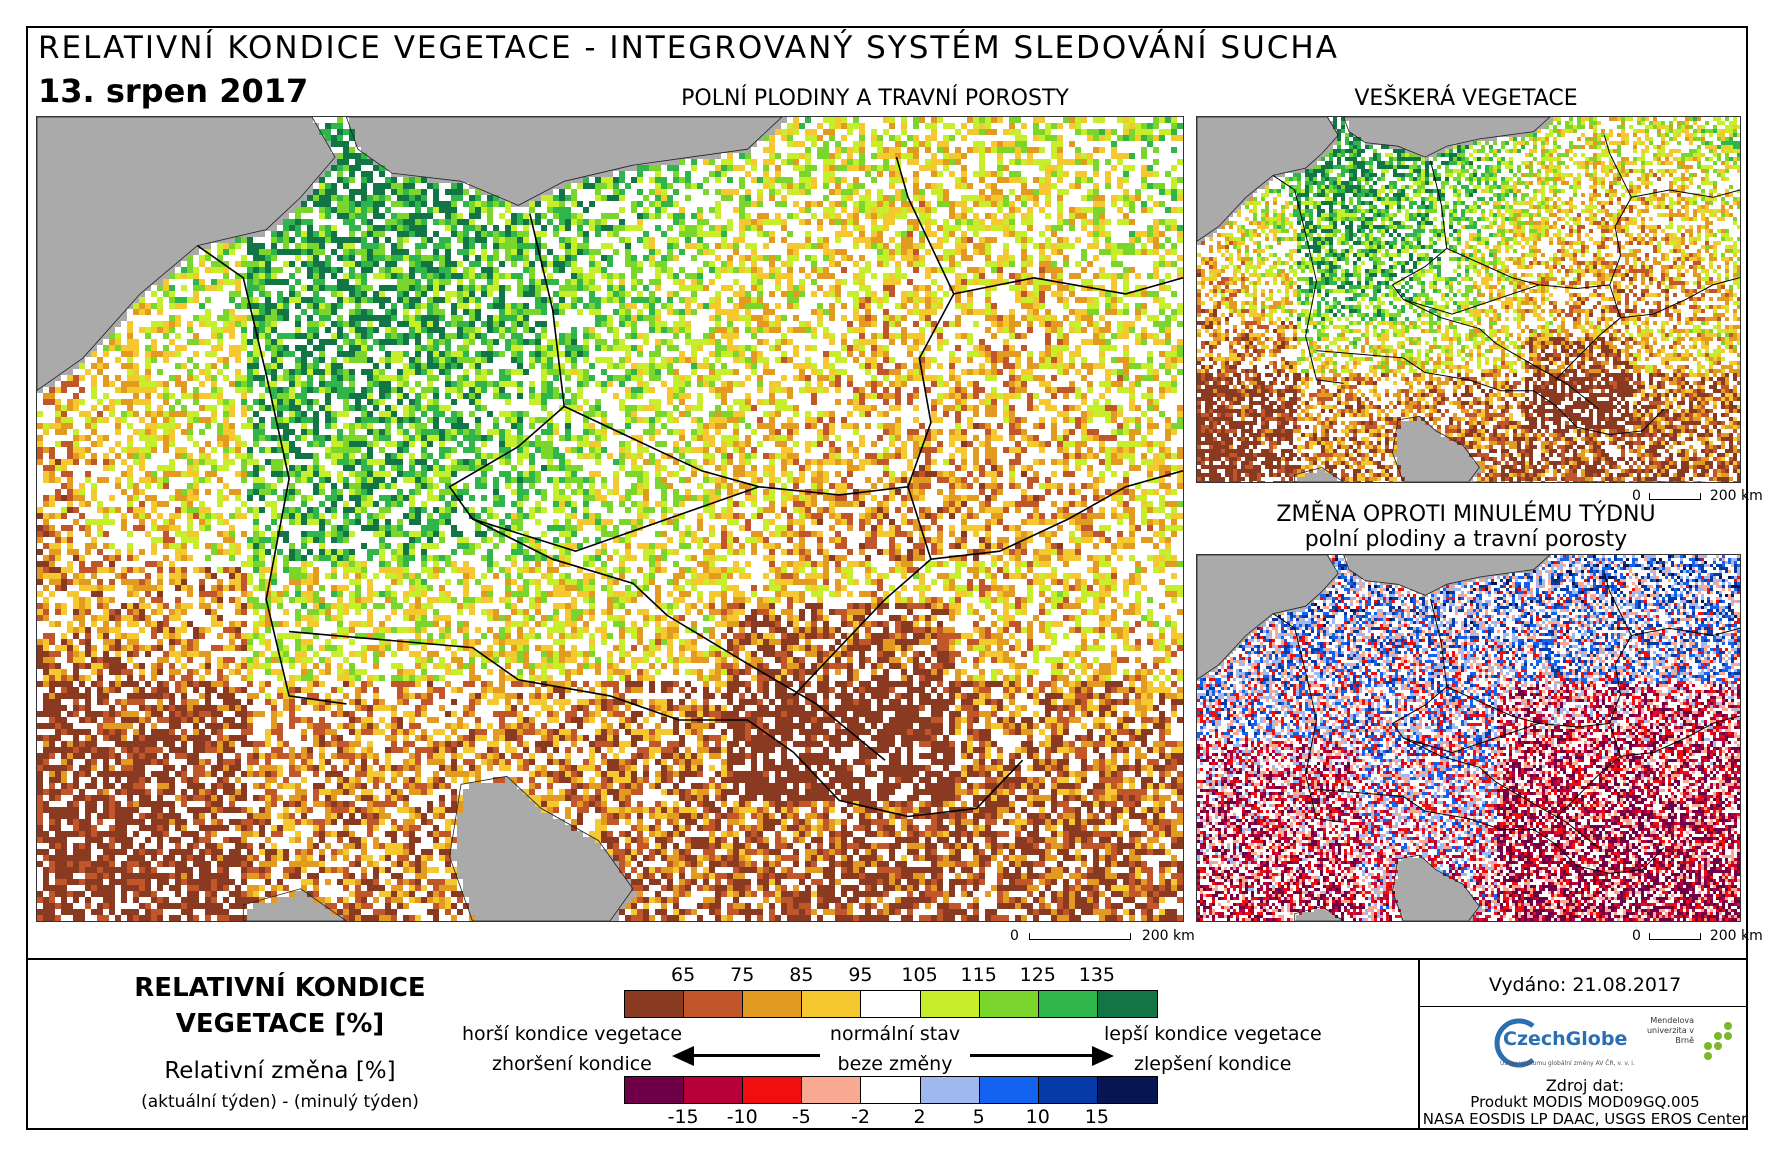  Describe the element at coordinates (1585, 985) in the screenshot. I see `issued-date: Vydáno: 21.08.2017` at that location.